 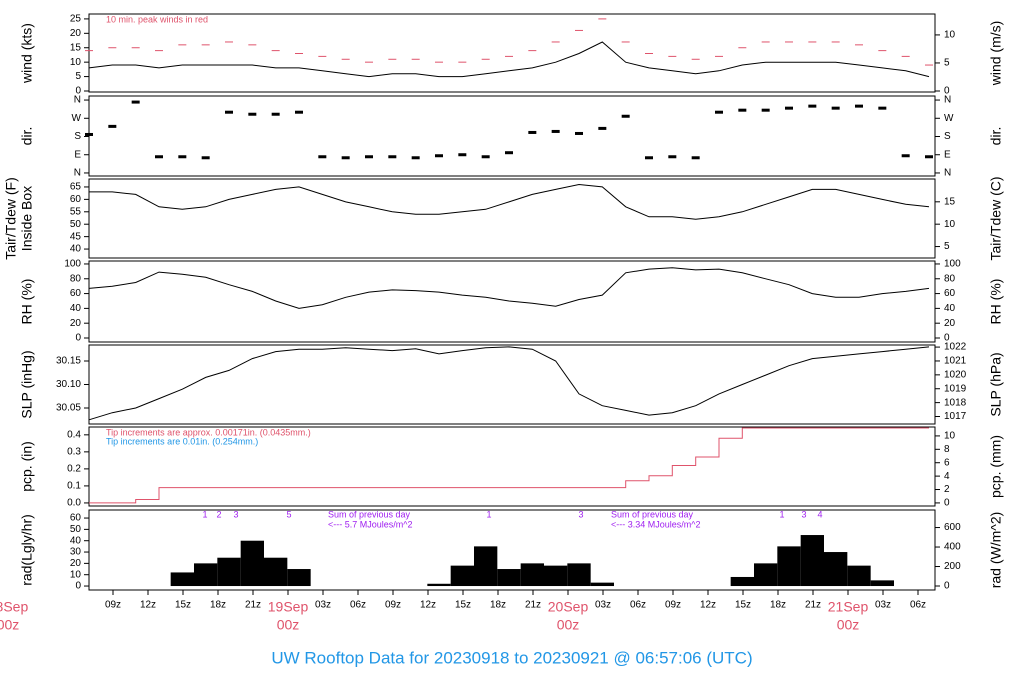 What do you see at coordinates (74, 469) in the screenshot?
I see `y-tick-label: 0.2` at bounding box center [74, 469].